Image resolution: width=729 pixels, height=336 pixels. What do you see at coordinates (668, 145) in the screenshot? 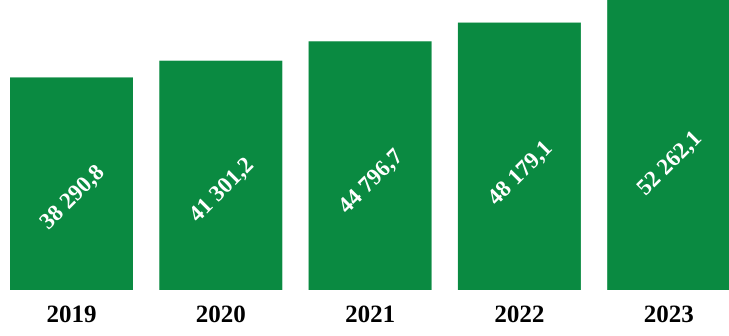
I see `bar-2023` at bounding box center [668, 145].